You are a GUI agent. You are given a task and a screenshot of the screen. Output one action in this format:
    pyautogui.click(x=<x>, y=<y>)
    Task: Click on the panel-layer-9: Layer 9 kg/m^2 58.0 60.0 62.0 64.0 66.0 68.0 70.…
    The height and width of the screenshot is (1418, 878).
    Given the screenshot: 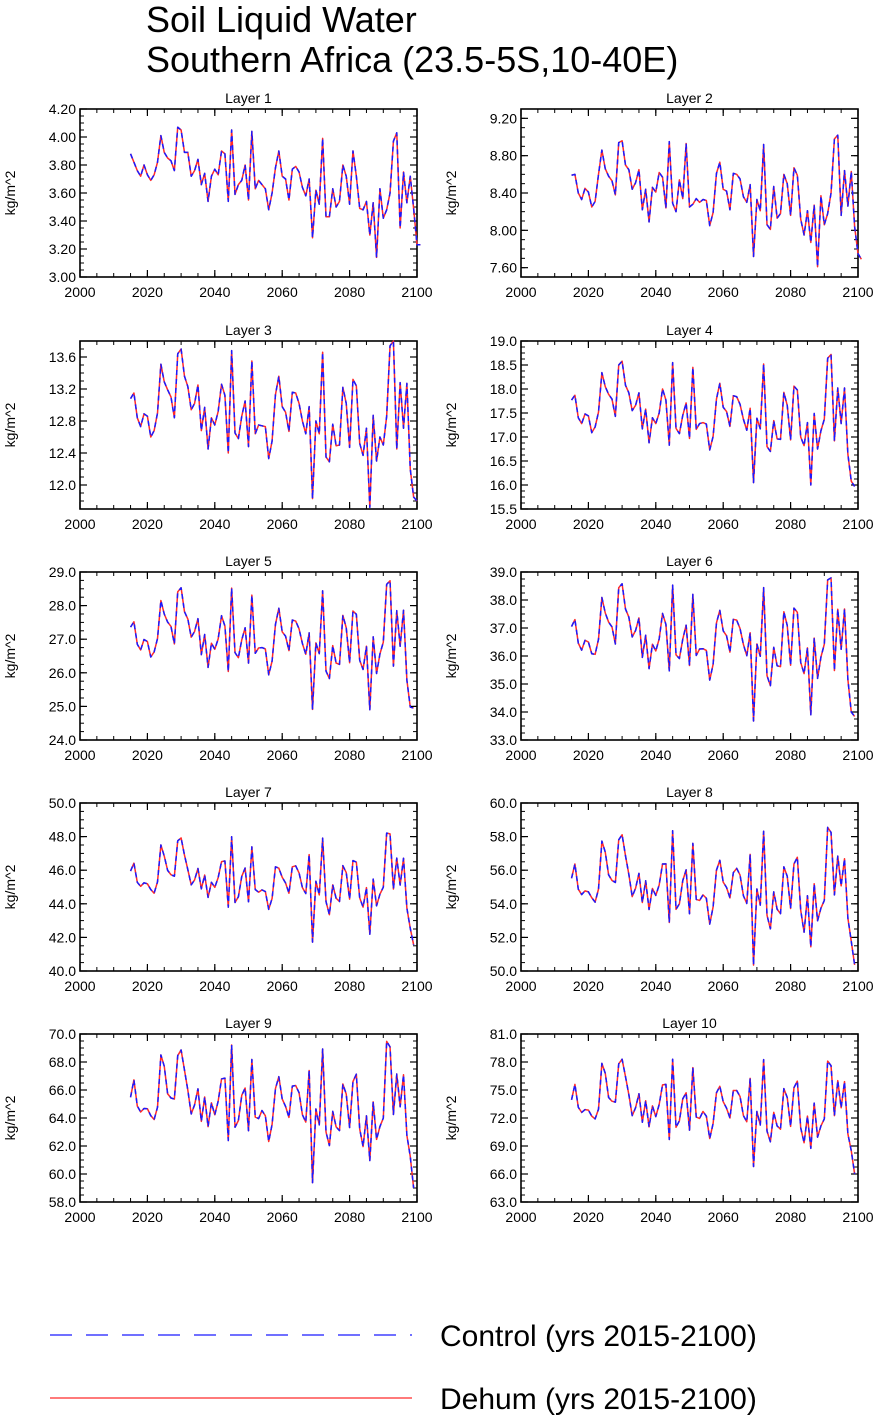 What is the action you would take?
    pyautogui.click(x=217, y=1120)
    